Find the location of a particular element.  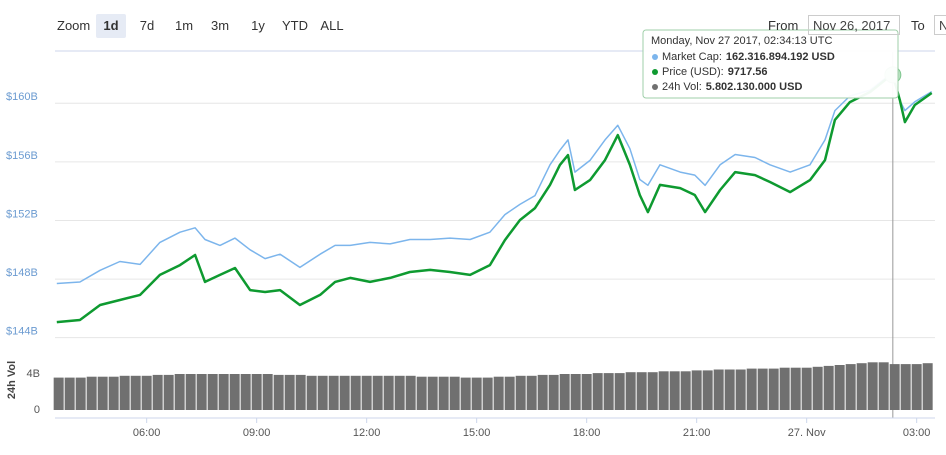

x-tick-label: 21:00 is located at coordinates (697, 433).